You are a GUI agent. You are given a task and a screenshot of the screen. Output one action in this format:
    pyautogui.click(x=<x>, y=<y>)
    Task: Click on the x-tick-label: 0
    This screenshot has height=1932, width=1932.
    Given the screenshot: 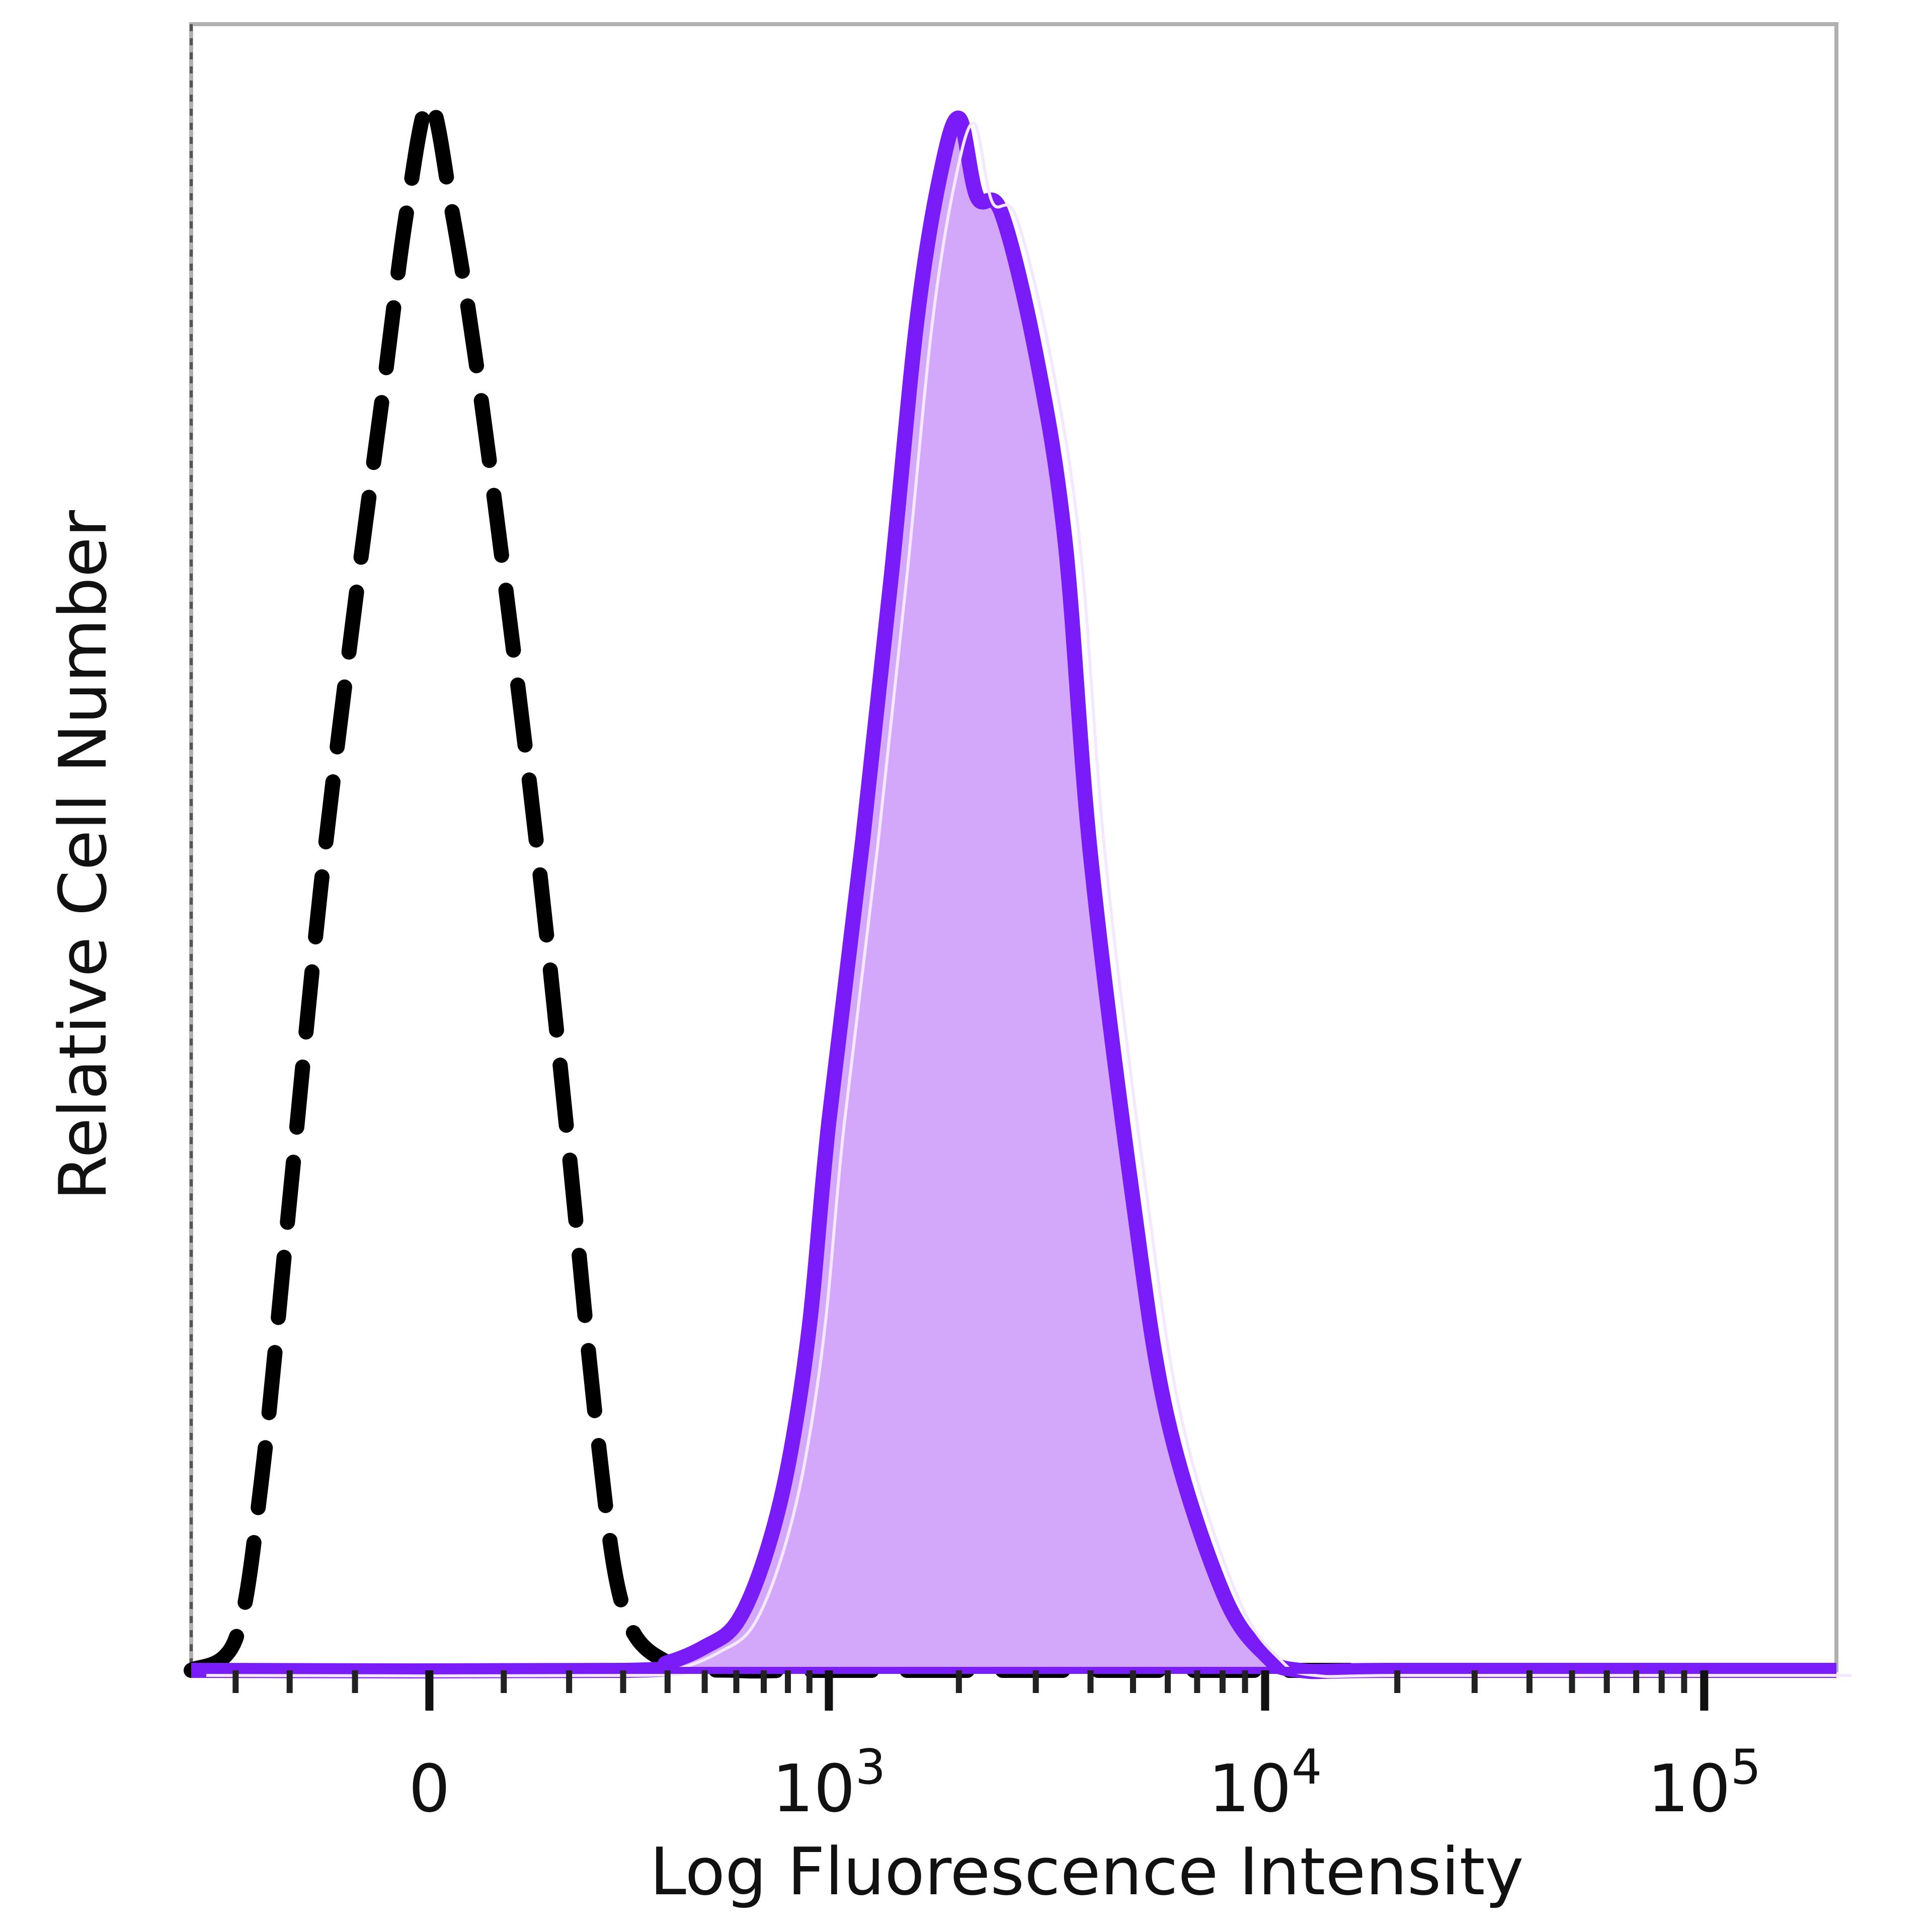 What is the action you would take?
    pyautogui.click(x=429, y=1788)
    